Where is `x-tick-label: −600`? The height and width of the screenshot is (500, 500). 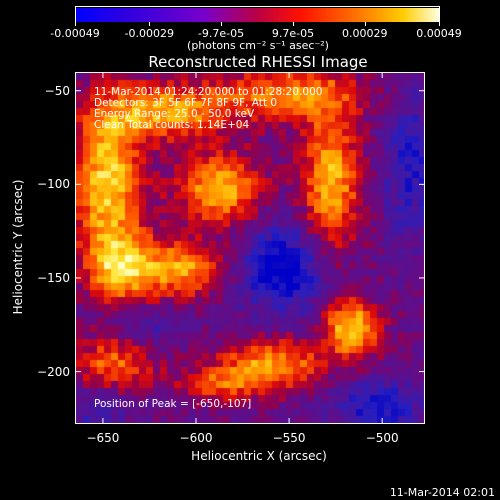 x-tick-label: −600 is located at coordinates (196, 438).